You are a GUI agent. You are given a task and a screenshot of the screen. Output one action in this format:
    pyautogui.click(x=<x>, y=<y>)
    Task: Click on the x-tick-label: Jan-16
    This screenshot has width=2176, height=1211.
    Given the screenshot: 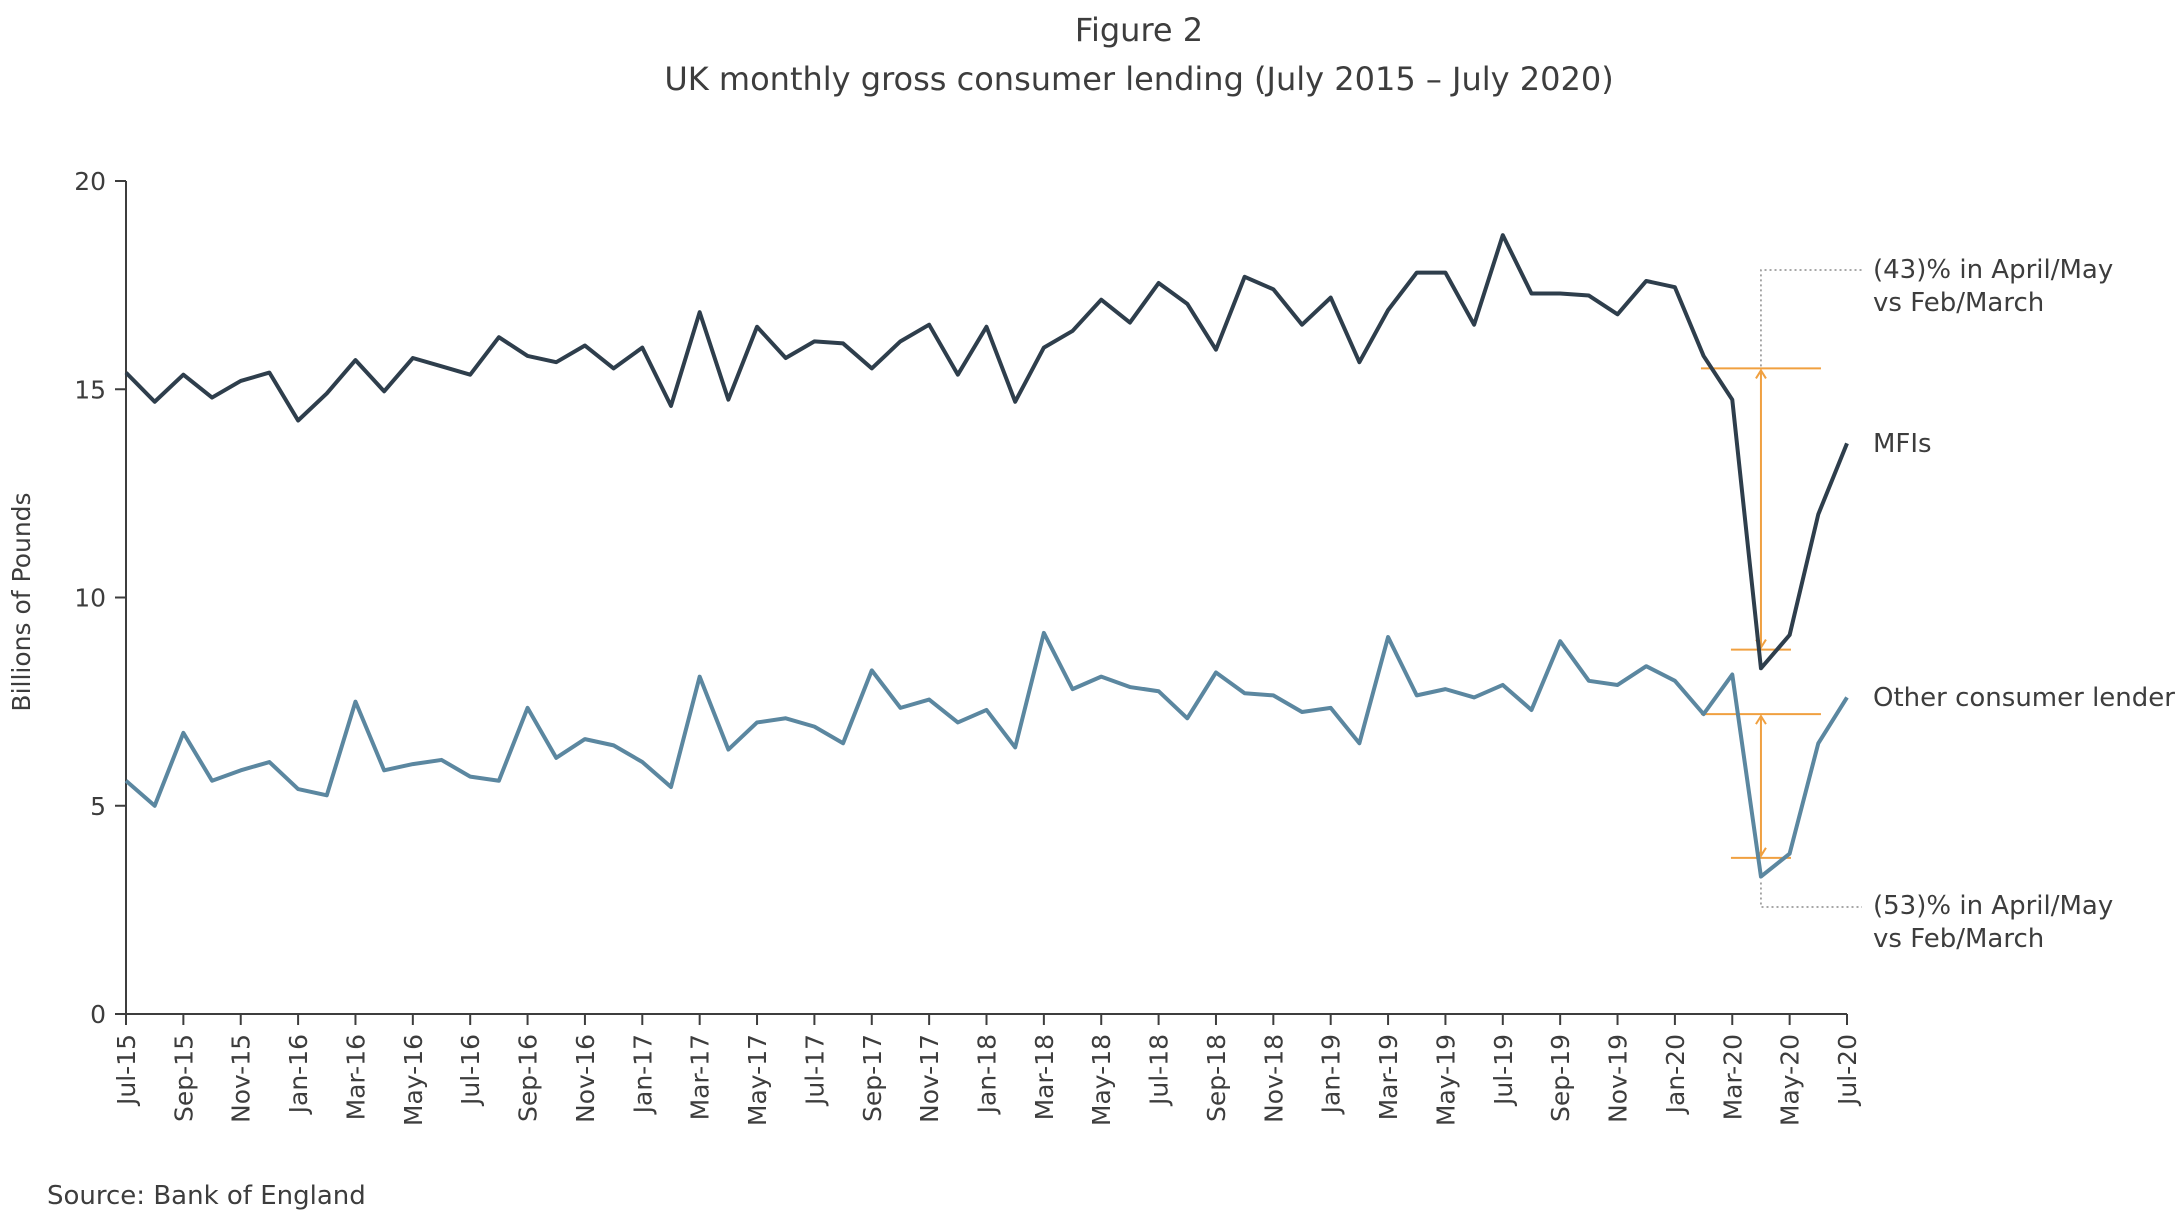 What is the action you would take?
    pyautogui.click(x=298, y=1074)
    